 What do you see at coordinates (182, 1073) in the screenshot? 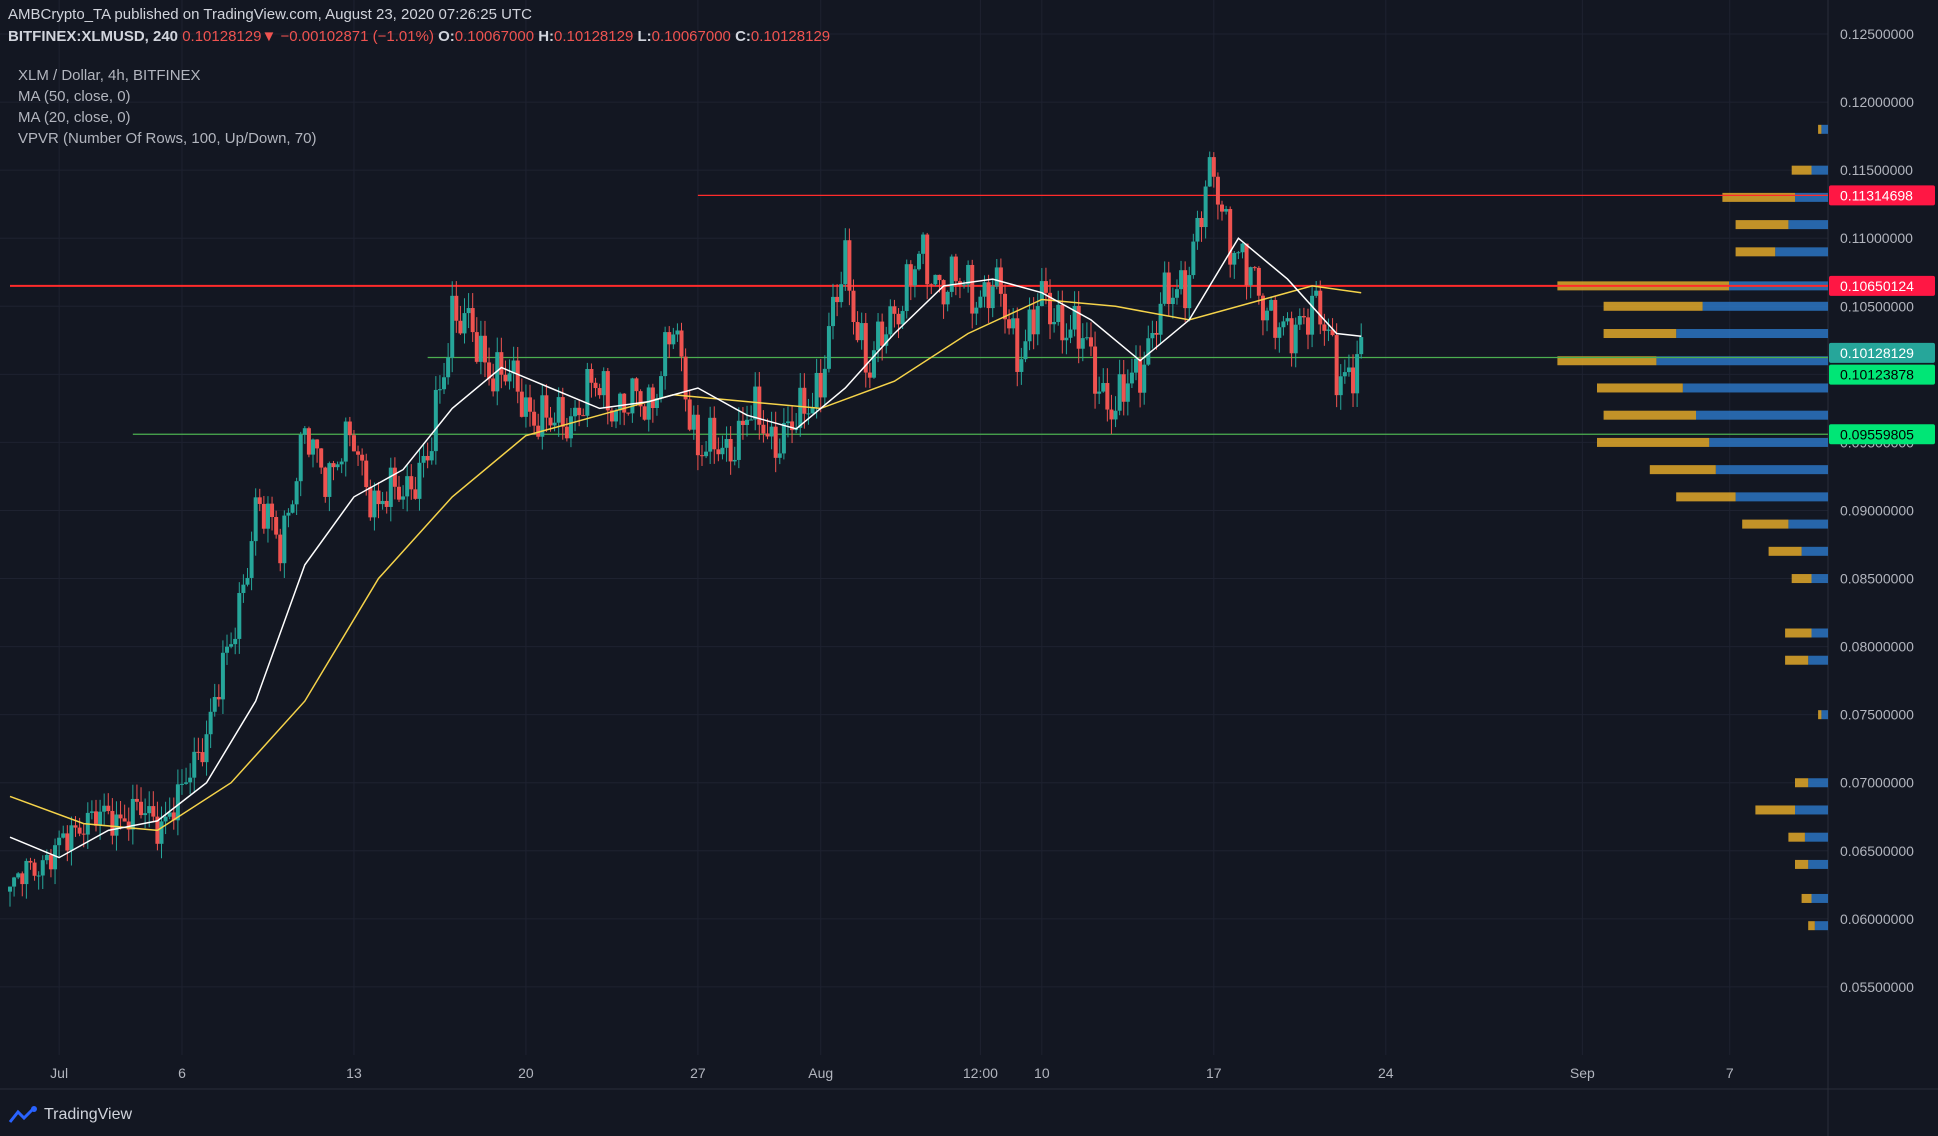
I see `x-tick-label: 6` at bounding box center [182, 1073].